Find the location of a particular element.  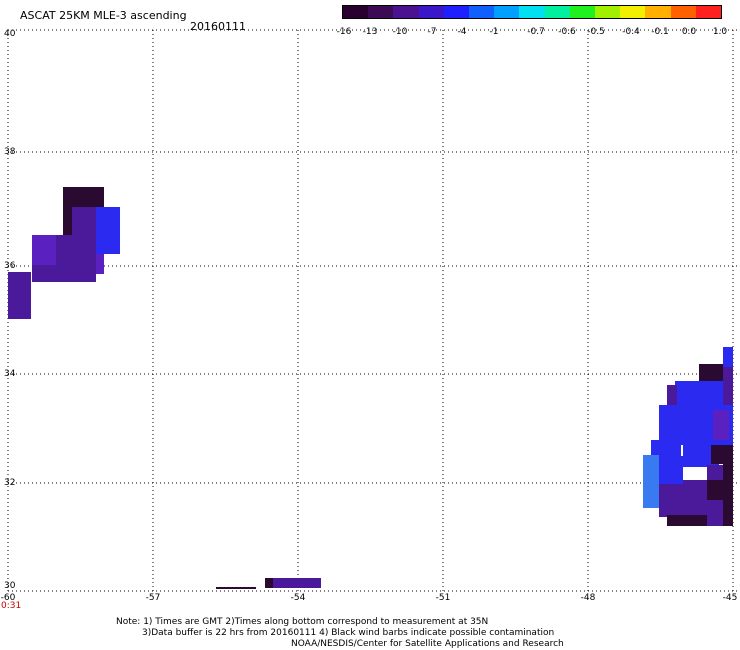

colorbar-label: -1 is located at coordinates (494, 32).